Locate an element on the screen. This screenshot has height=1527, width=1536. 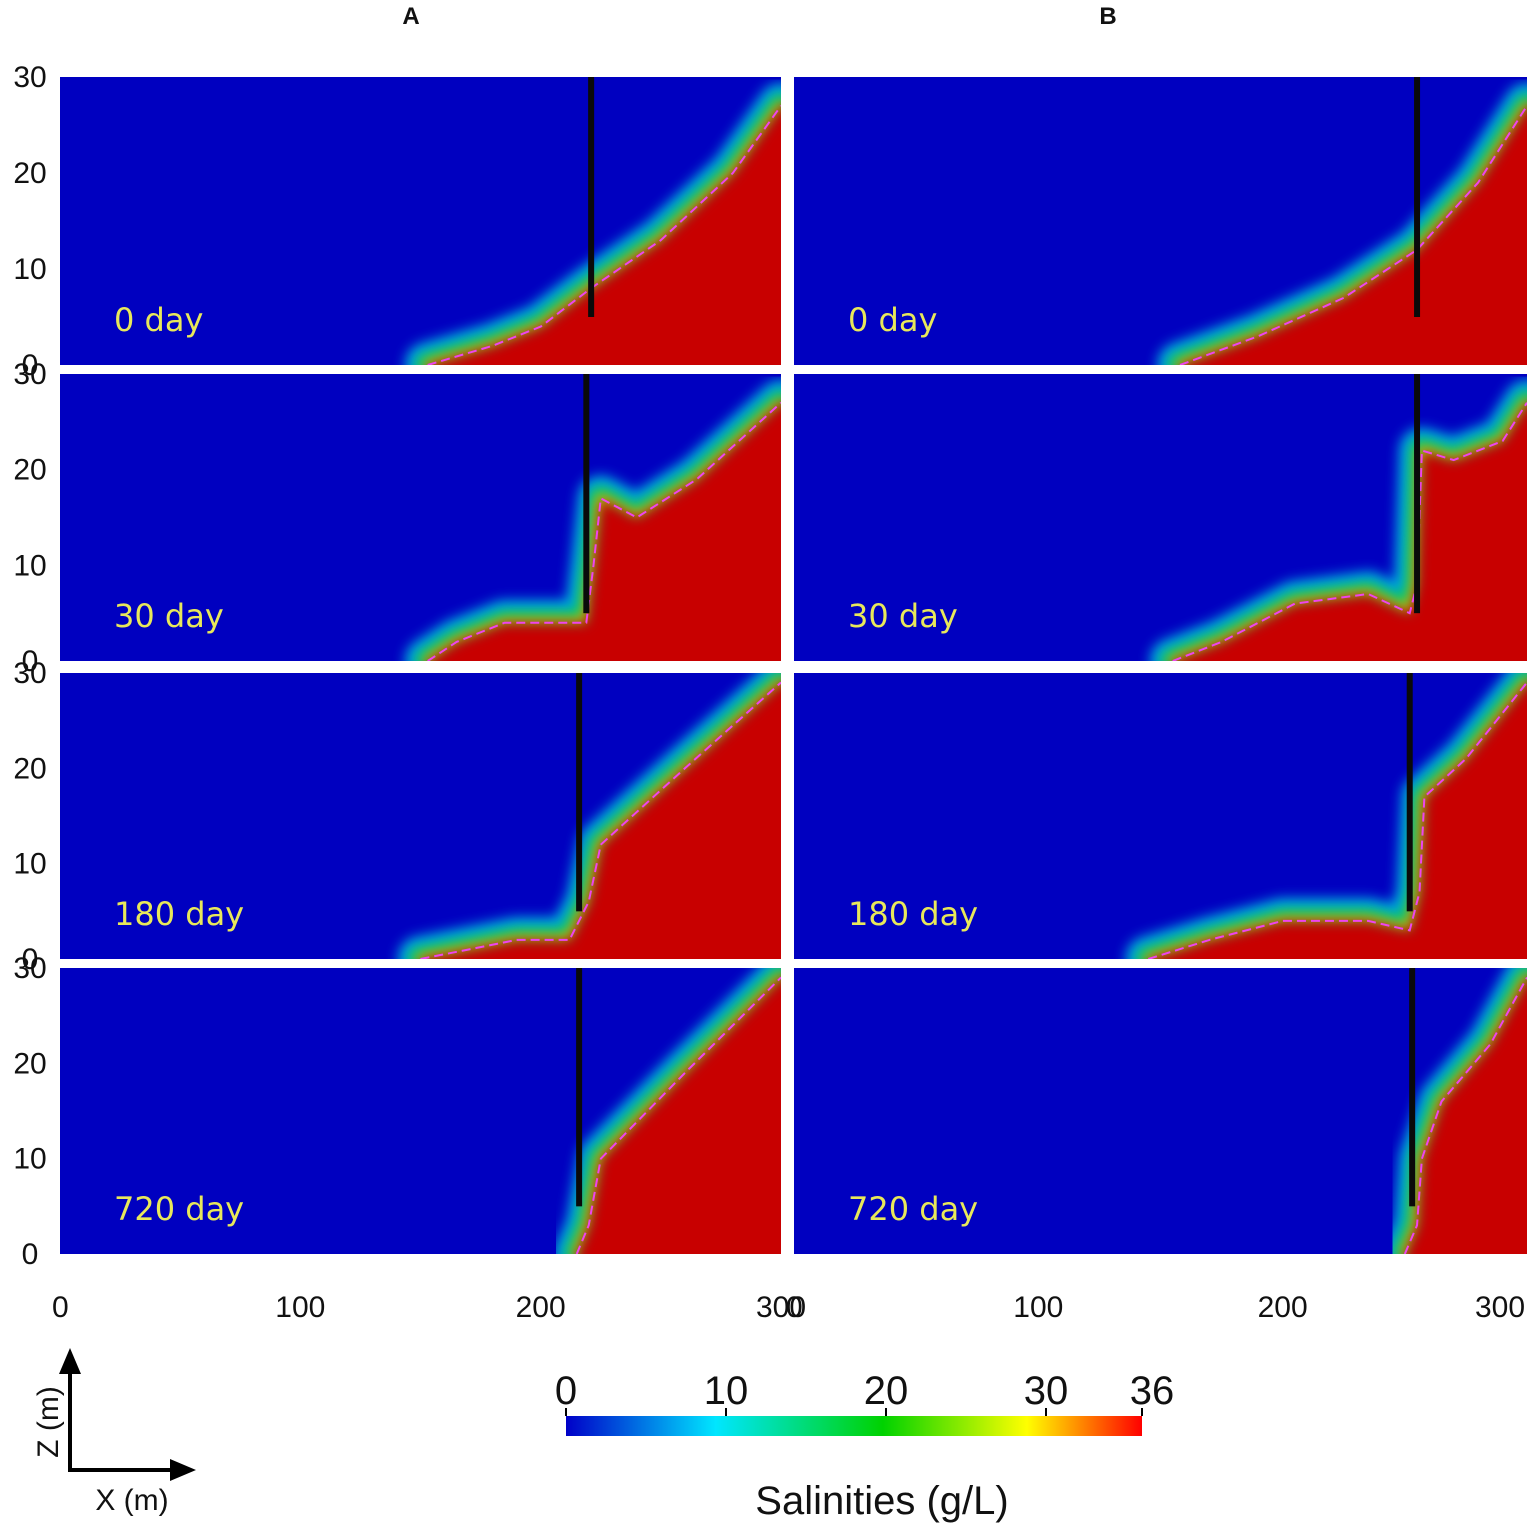
axis-orientation-indicator: Z (m) X (m) is located at coordinates (114, 1432).